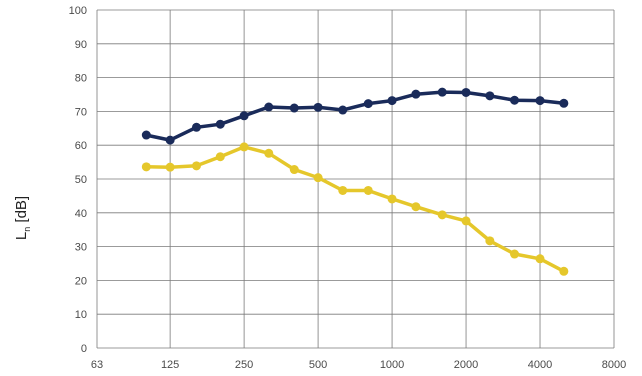 The image size is (642, 376). What do you see at coordinates (21, 211) in the screenshot?
I see `y-axis-label-unit: [dB]` at bounding box center [21, 211].